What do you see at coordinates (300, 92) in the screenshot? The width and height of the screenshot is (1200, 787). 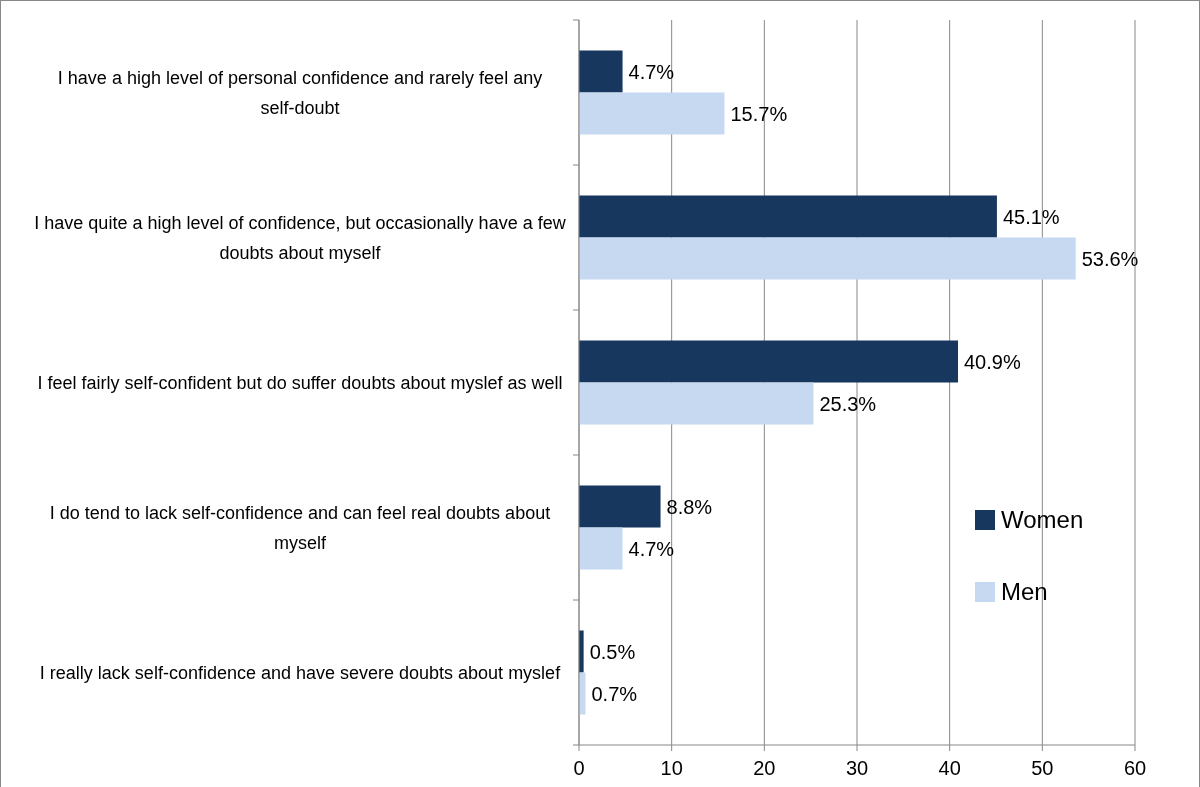 I see `y-tick-label: I have a high level of personal confidence and rarely feel any self-doubt` at bounding box center [300, 92].